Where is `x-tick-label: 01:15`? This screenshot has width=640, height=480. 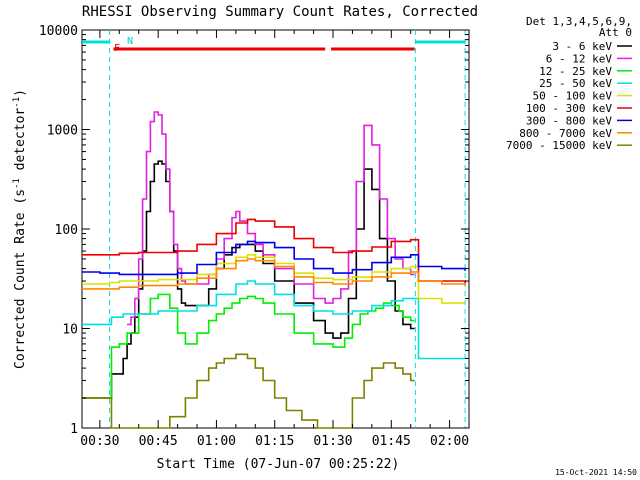 x-tick-label: 01:15 is located at coordinates (274, 441).